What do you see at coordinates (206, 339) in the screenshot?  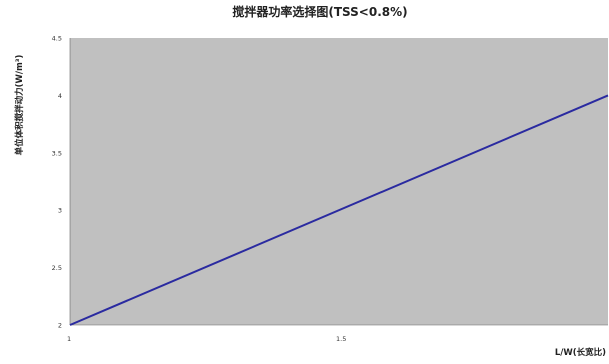 I see `x-tick-labels: 1 1.5` at bounding box center [206, 339].